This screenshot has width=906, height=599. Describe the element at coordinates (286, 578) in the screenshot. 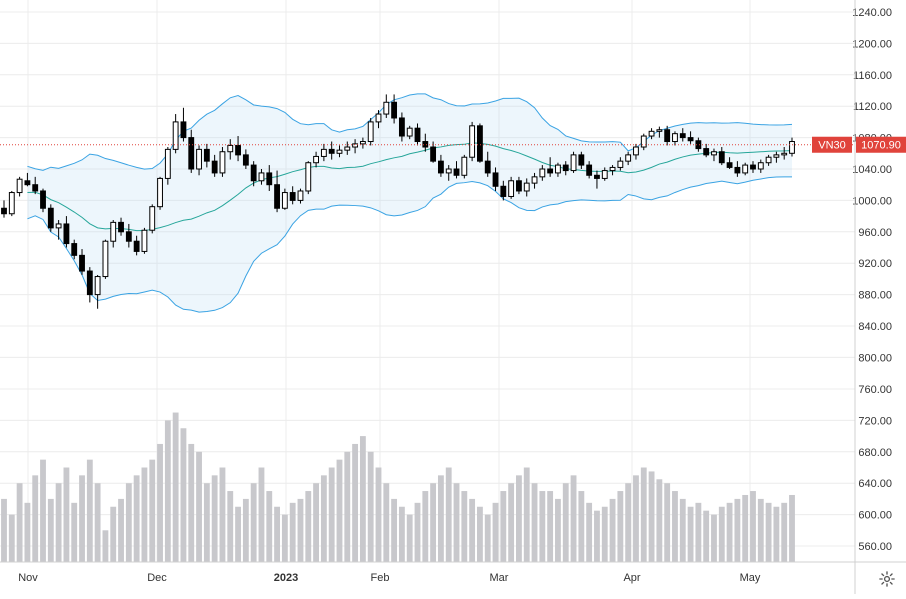

I see `x-axis-label: 2023` at that location.